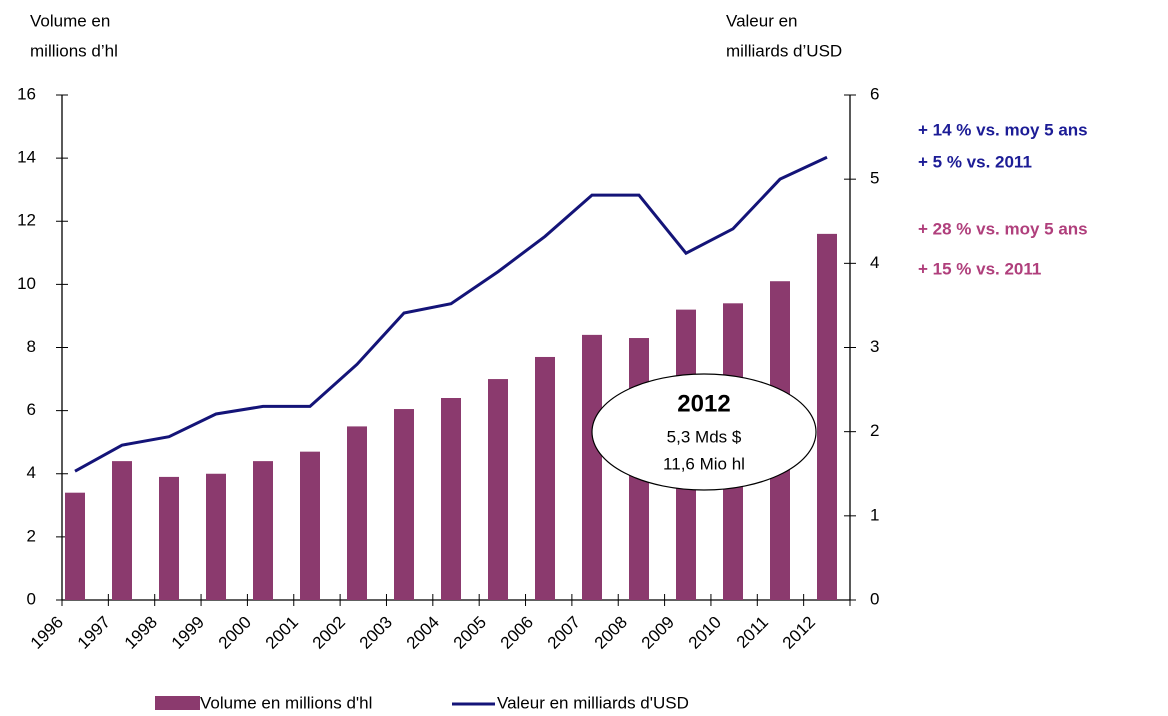 The image size is (1168, 716). What do you see at coordinates (784, 50) in the screenshot?
I see `y2-axis-title: milliards d’USD` at bounding box center [784, 50].